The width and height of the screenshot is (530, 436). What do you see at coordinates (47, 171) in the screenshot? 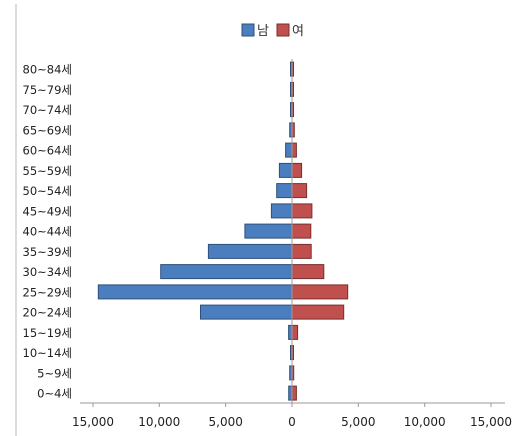
I see `y-tick-label: 55~59세` at bounding box center [47, 171].